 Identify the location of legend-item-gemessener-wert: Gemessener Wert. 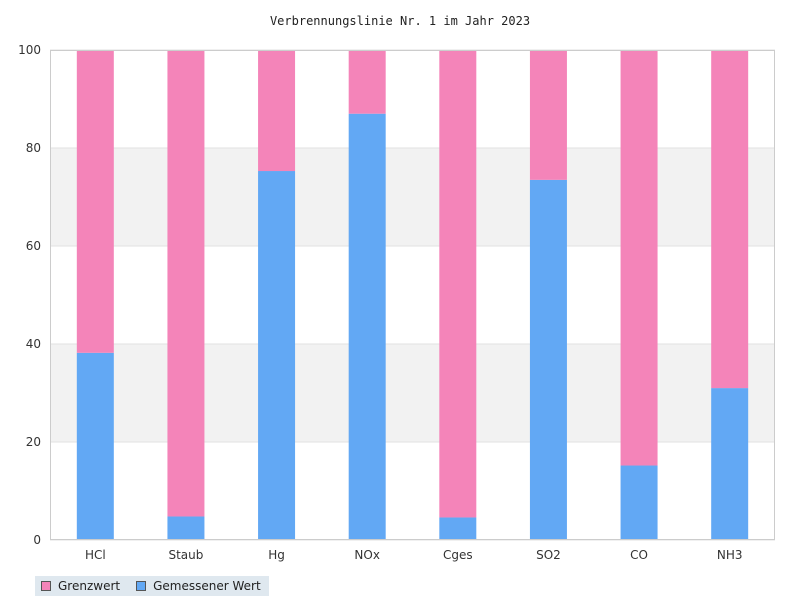
(198, 586).